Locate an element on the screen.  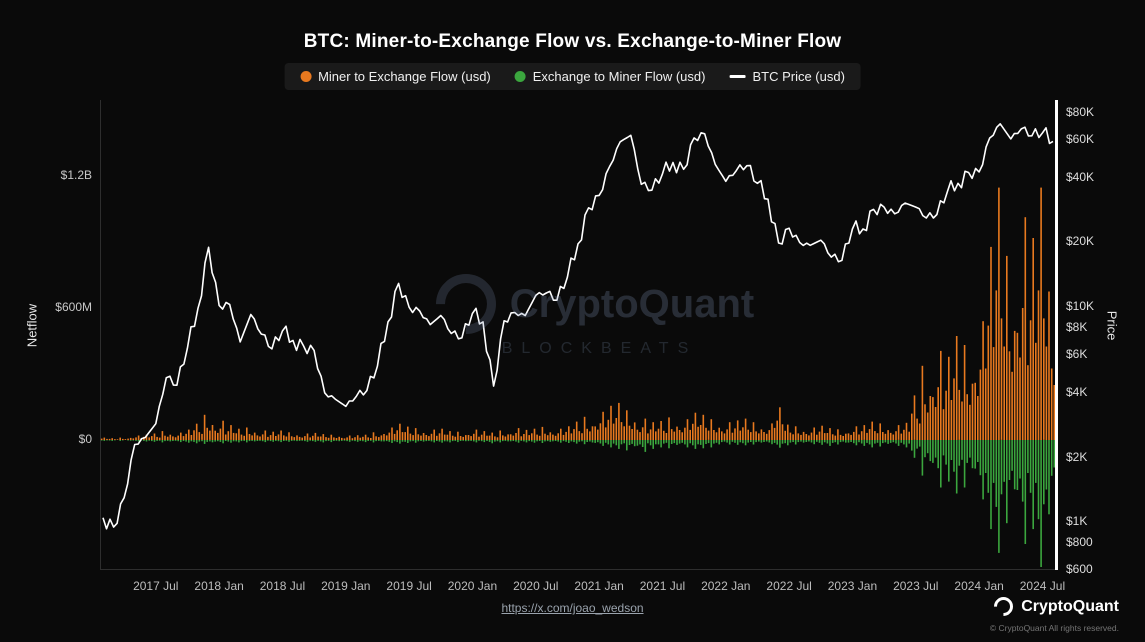
netflow-tick: $1.2B is located at coordinates (76, 175).